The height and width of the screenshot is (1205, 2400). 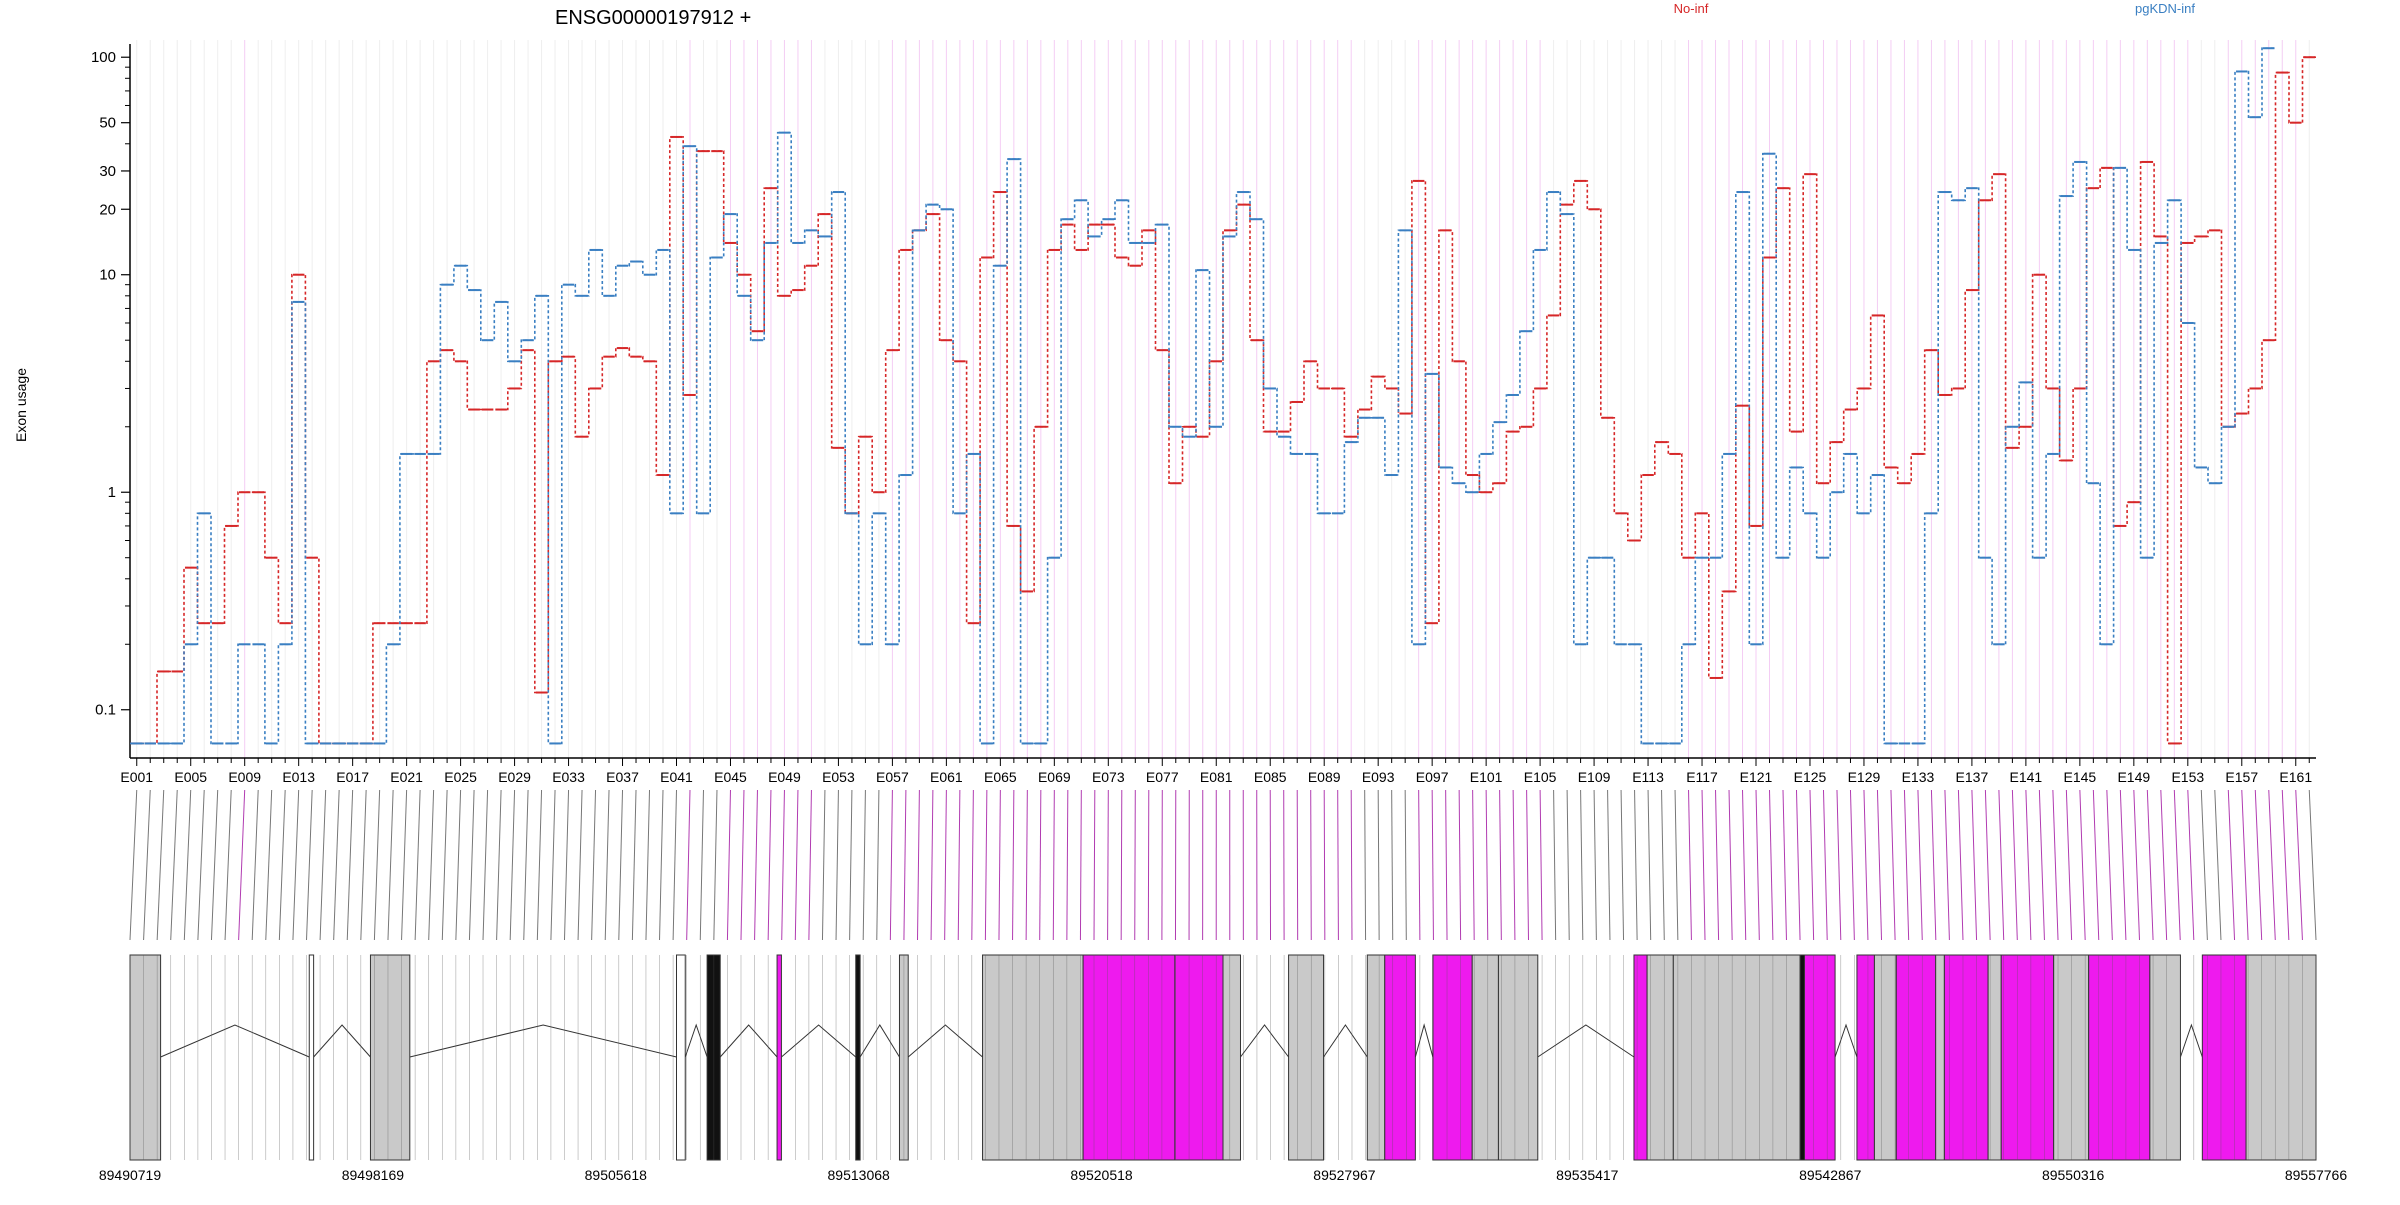 What do you see at coordinates (1223, 865) in the screenshot?
I see `exon-connectors` at bounding box center [1223, 865].